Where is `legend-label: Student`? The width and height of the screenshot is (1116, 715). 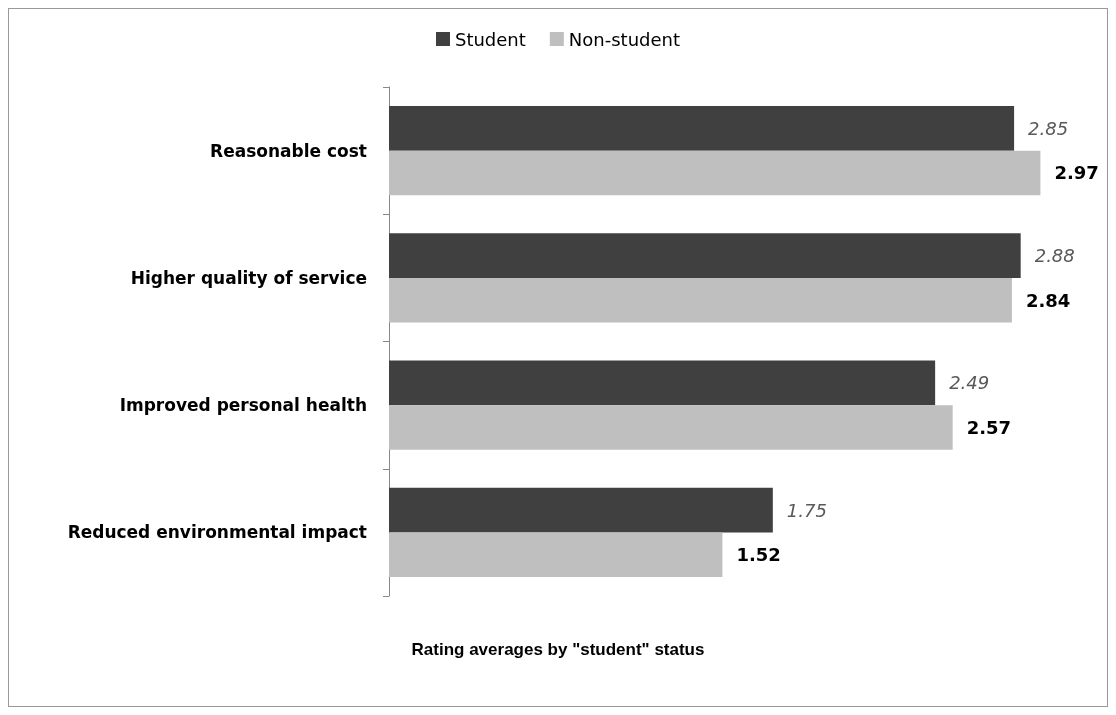
legend-label: Student is located at coordinates (490, 39).